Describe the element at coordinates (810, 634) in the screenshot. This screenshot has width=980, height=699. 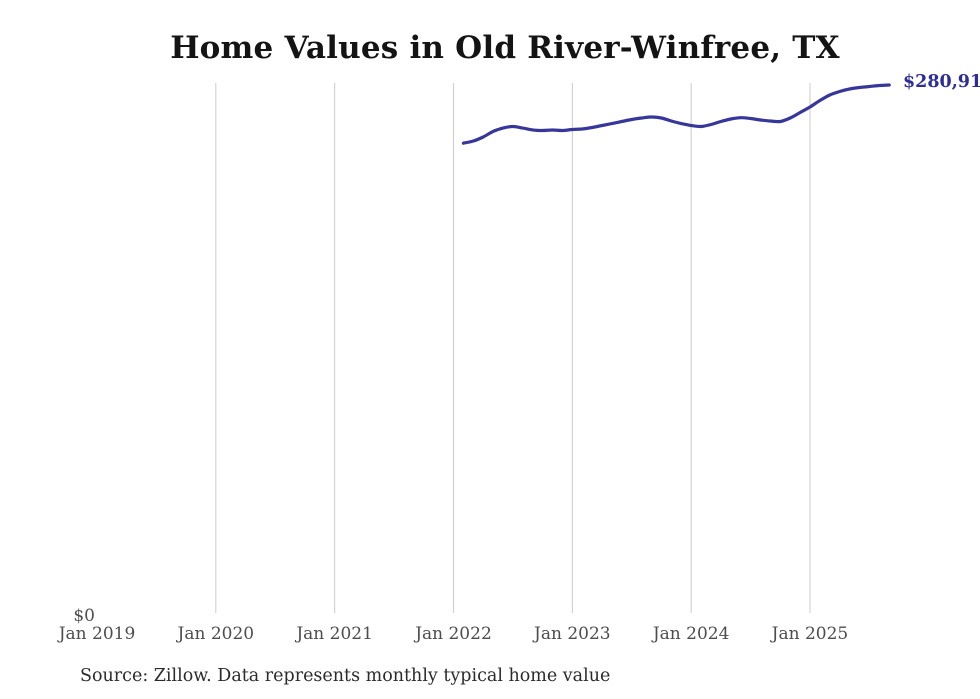
I see `x-axis-label: Jan 2025` at that location.